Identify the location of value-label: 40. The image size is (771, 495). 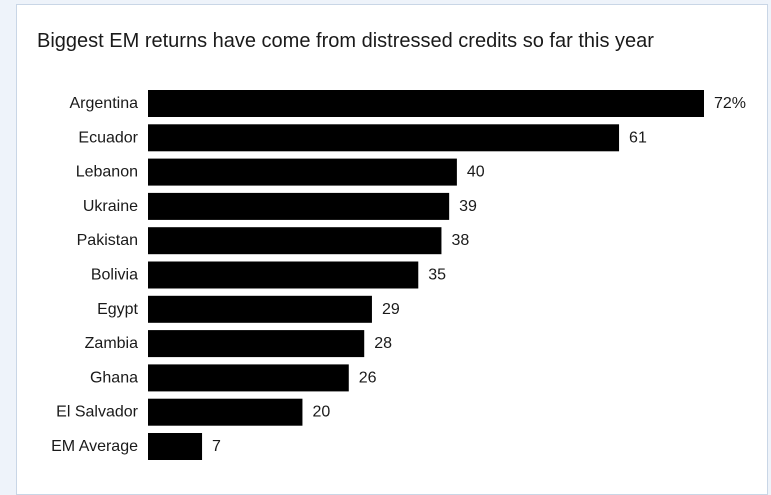
(476, 172).